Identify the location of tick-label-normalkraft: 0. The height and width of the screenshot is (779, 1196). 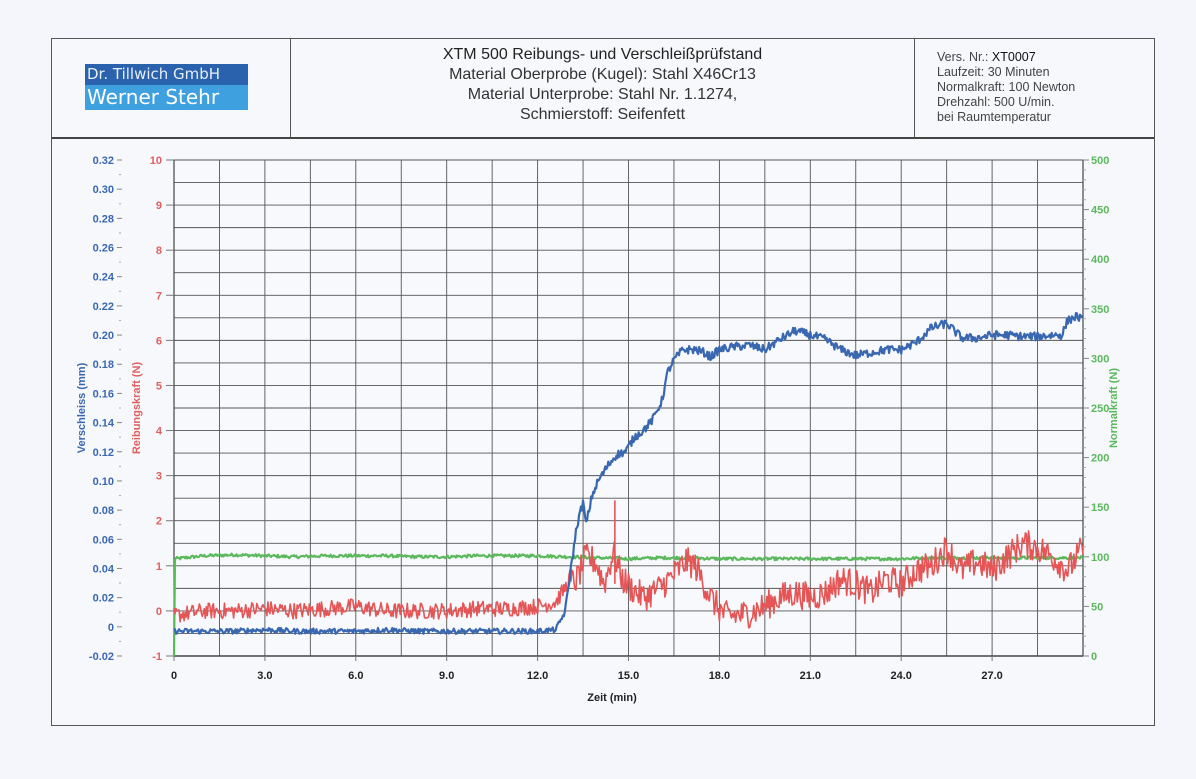
(1094, 657).